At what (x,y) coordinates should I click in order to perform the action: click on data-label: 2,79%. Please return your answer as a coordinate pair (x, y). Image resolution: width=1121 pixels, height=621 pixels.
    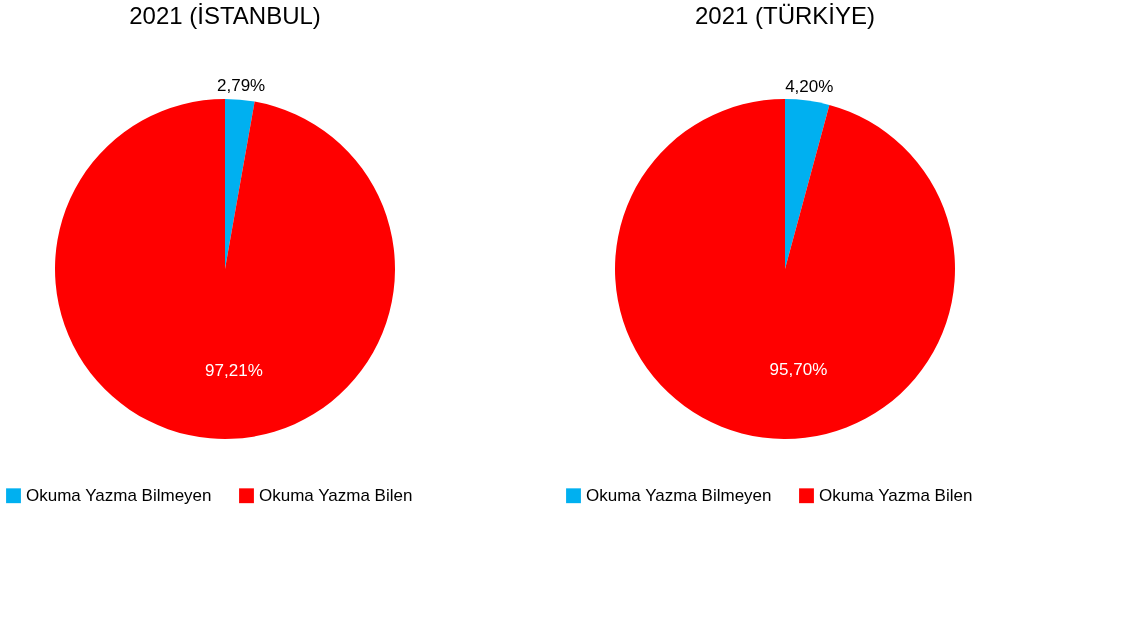
    Looking at the image, I should click on (241, 85).